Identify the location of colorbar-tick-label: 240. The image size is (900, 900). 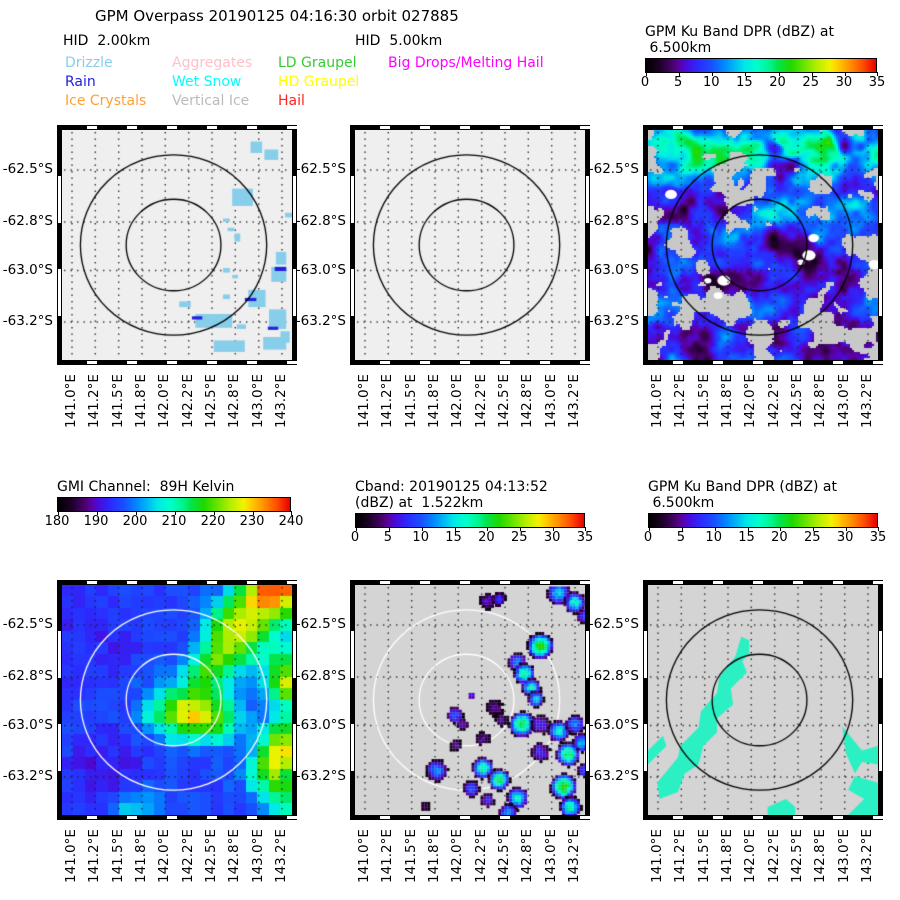
(291, 521).